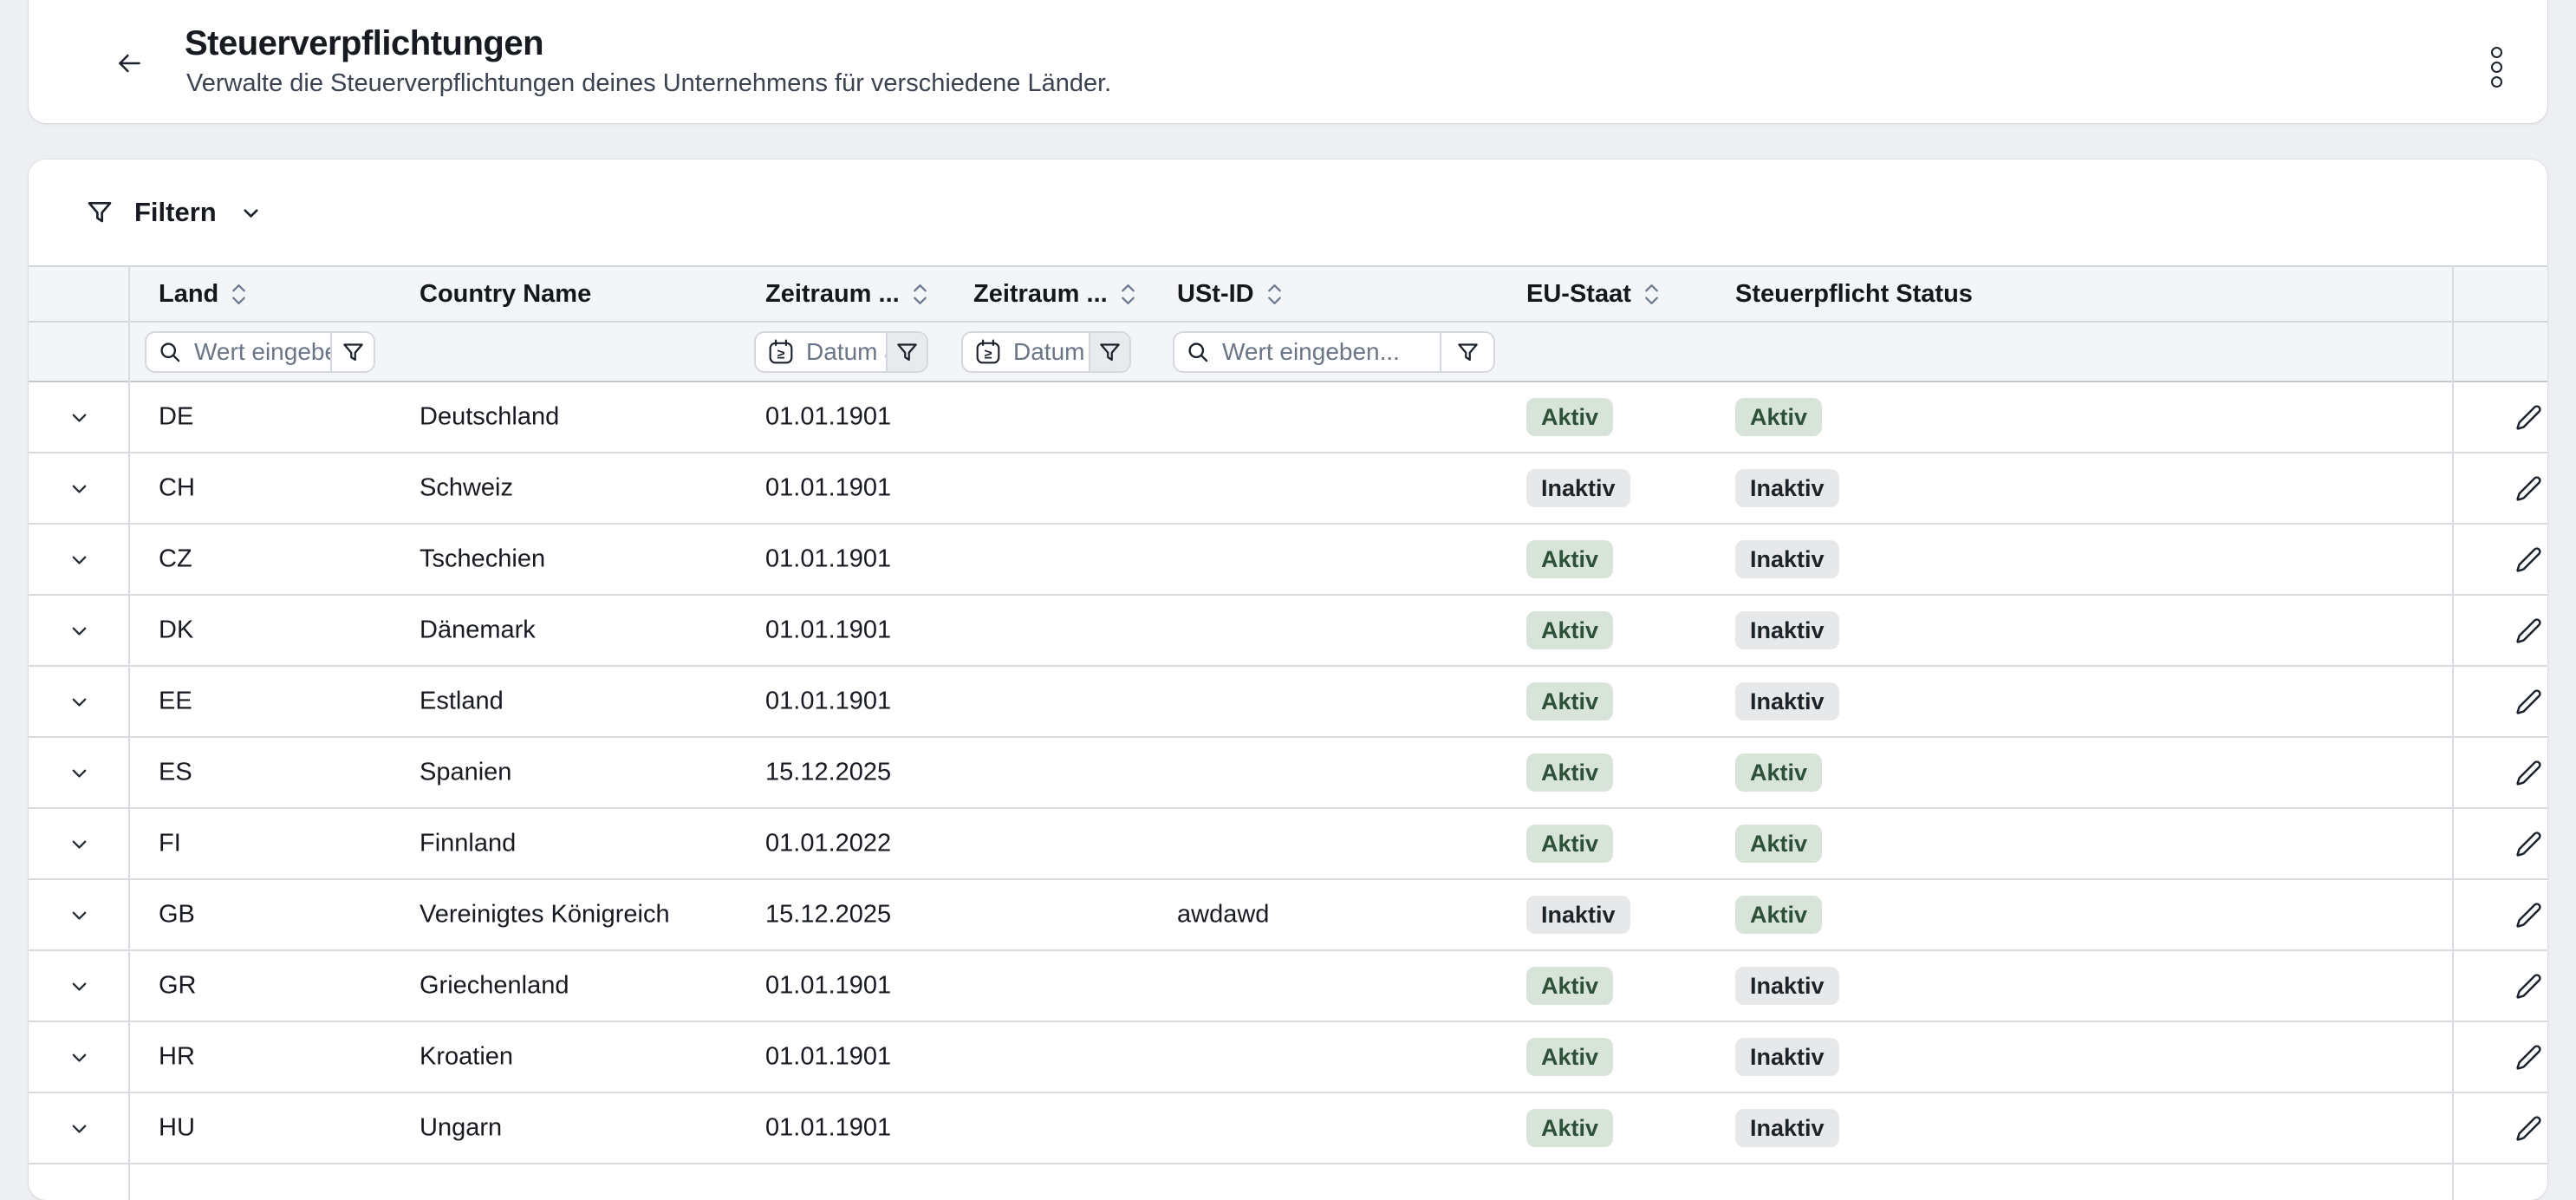  What do you see at coordinates (203, 294) in the screenshot?
I see `column-header-land: Land` at bounding box center [203, 294].